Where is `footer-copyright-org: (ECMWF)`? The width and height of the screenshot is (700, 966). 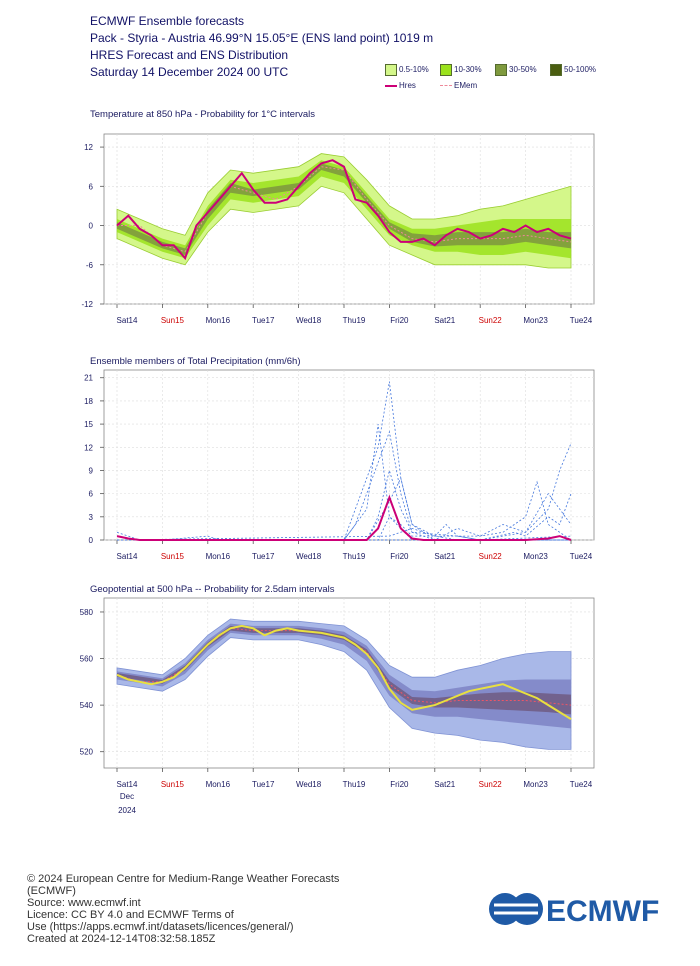 footer-copyright-org: (ECMWF) is located at coordinates (51, 891).